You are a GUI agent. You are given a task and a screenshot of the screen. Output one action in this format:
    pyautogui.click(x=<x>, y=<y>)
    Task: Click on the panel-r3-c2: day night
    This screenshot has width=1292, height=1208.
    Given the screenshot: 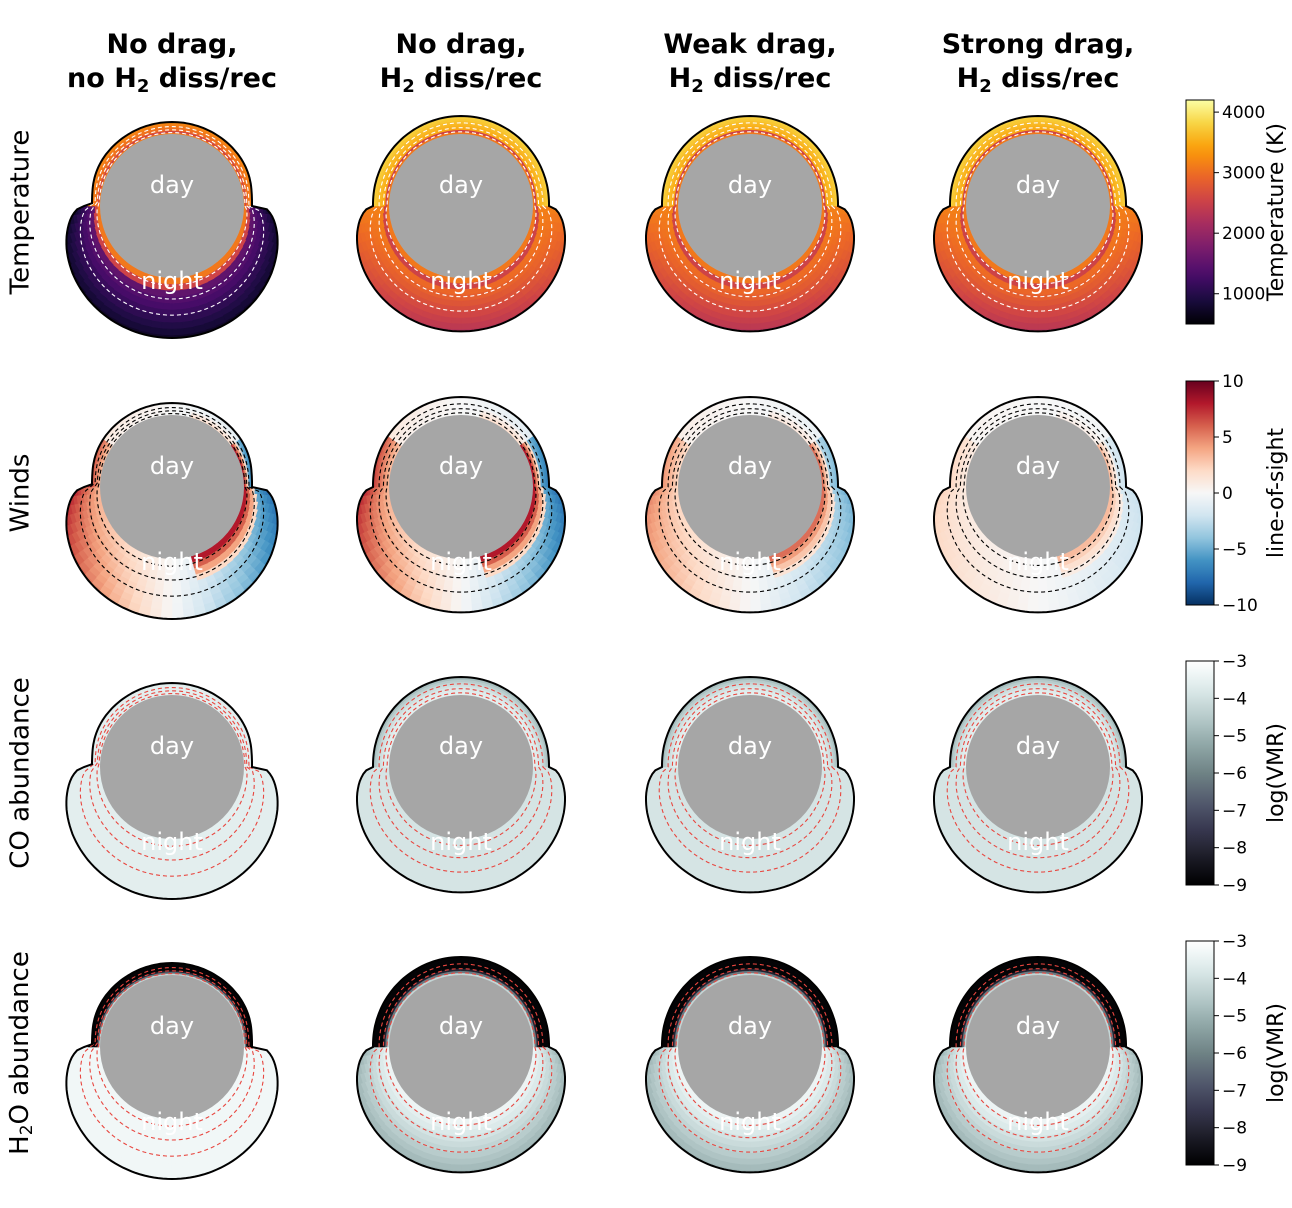 What is the action you would take?
    pyautogui.click(x=461, y=784)
    